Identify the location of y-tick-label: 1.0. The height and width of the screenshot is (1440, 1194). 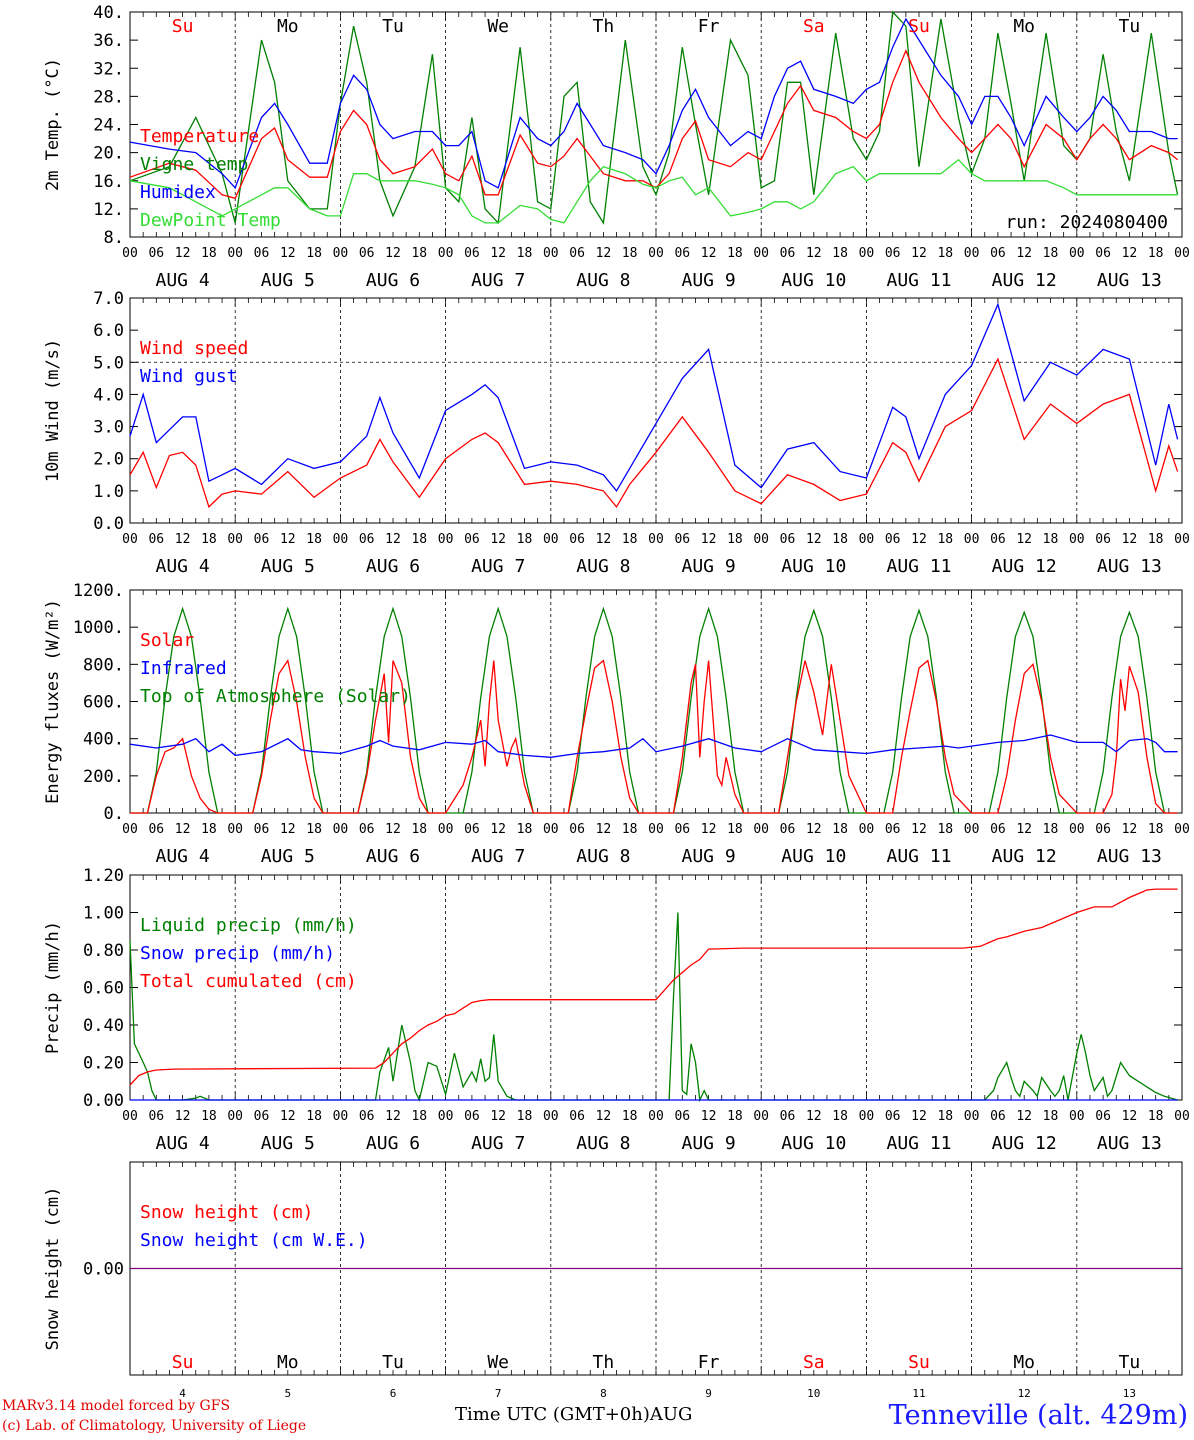
(108, 492).